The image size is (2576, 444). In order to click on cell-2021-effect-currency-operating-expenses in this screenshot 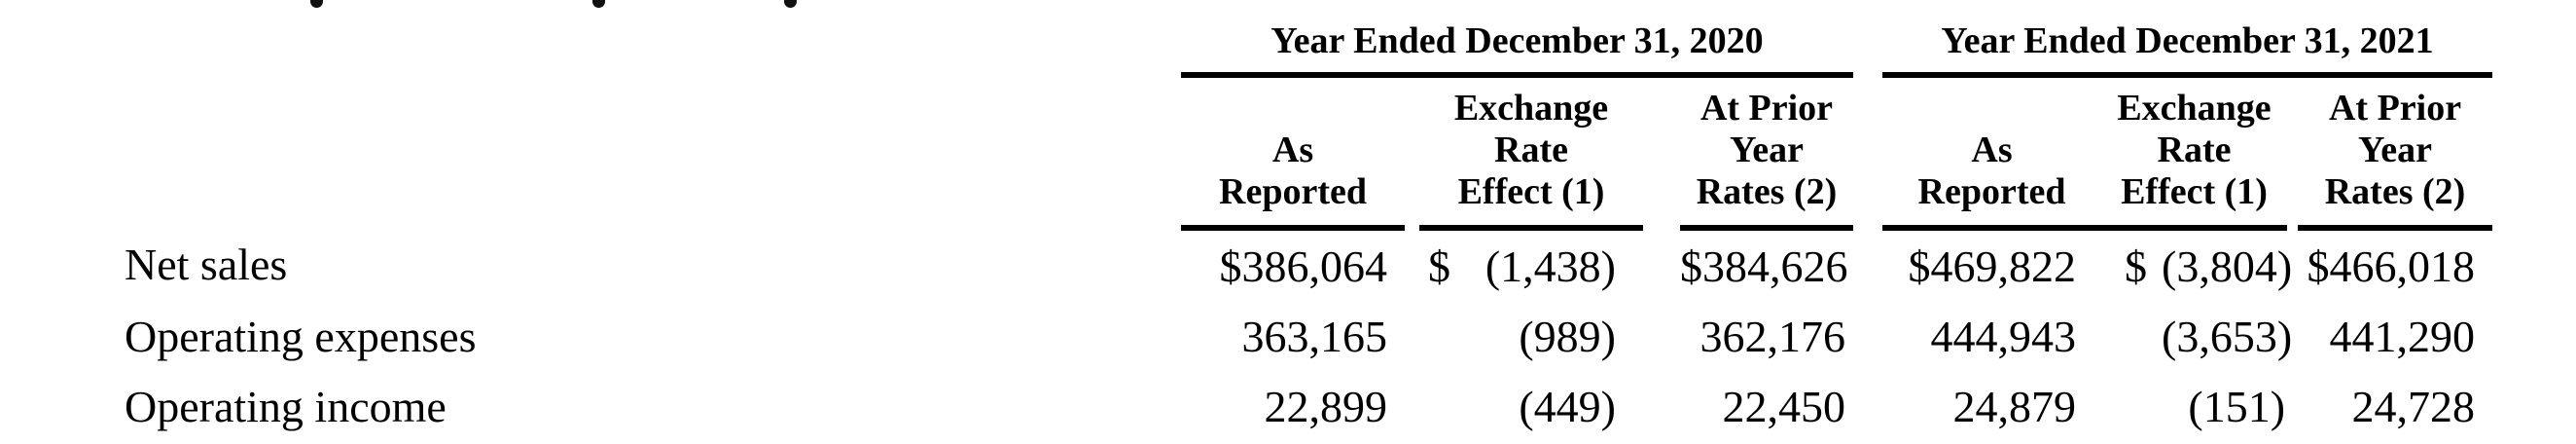, I will do `click(2131, 336)`.